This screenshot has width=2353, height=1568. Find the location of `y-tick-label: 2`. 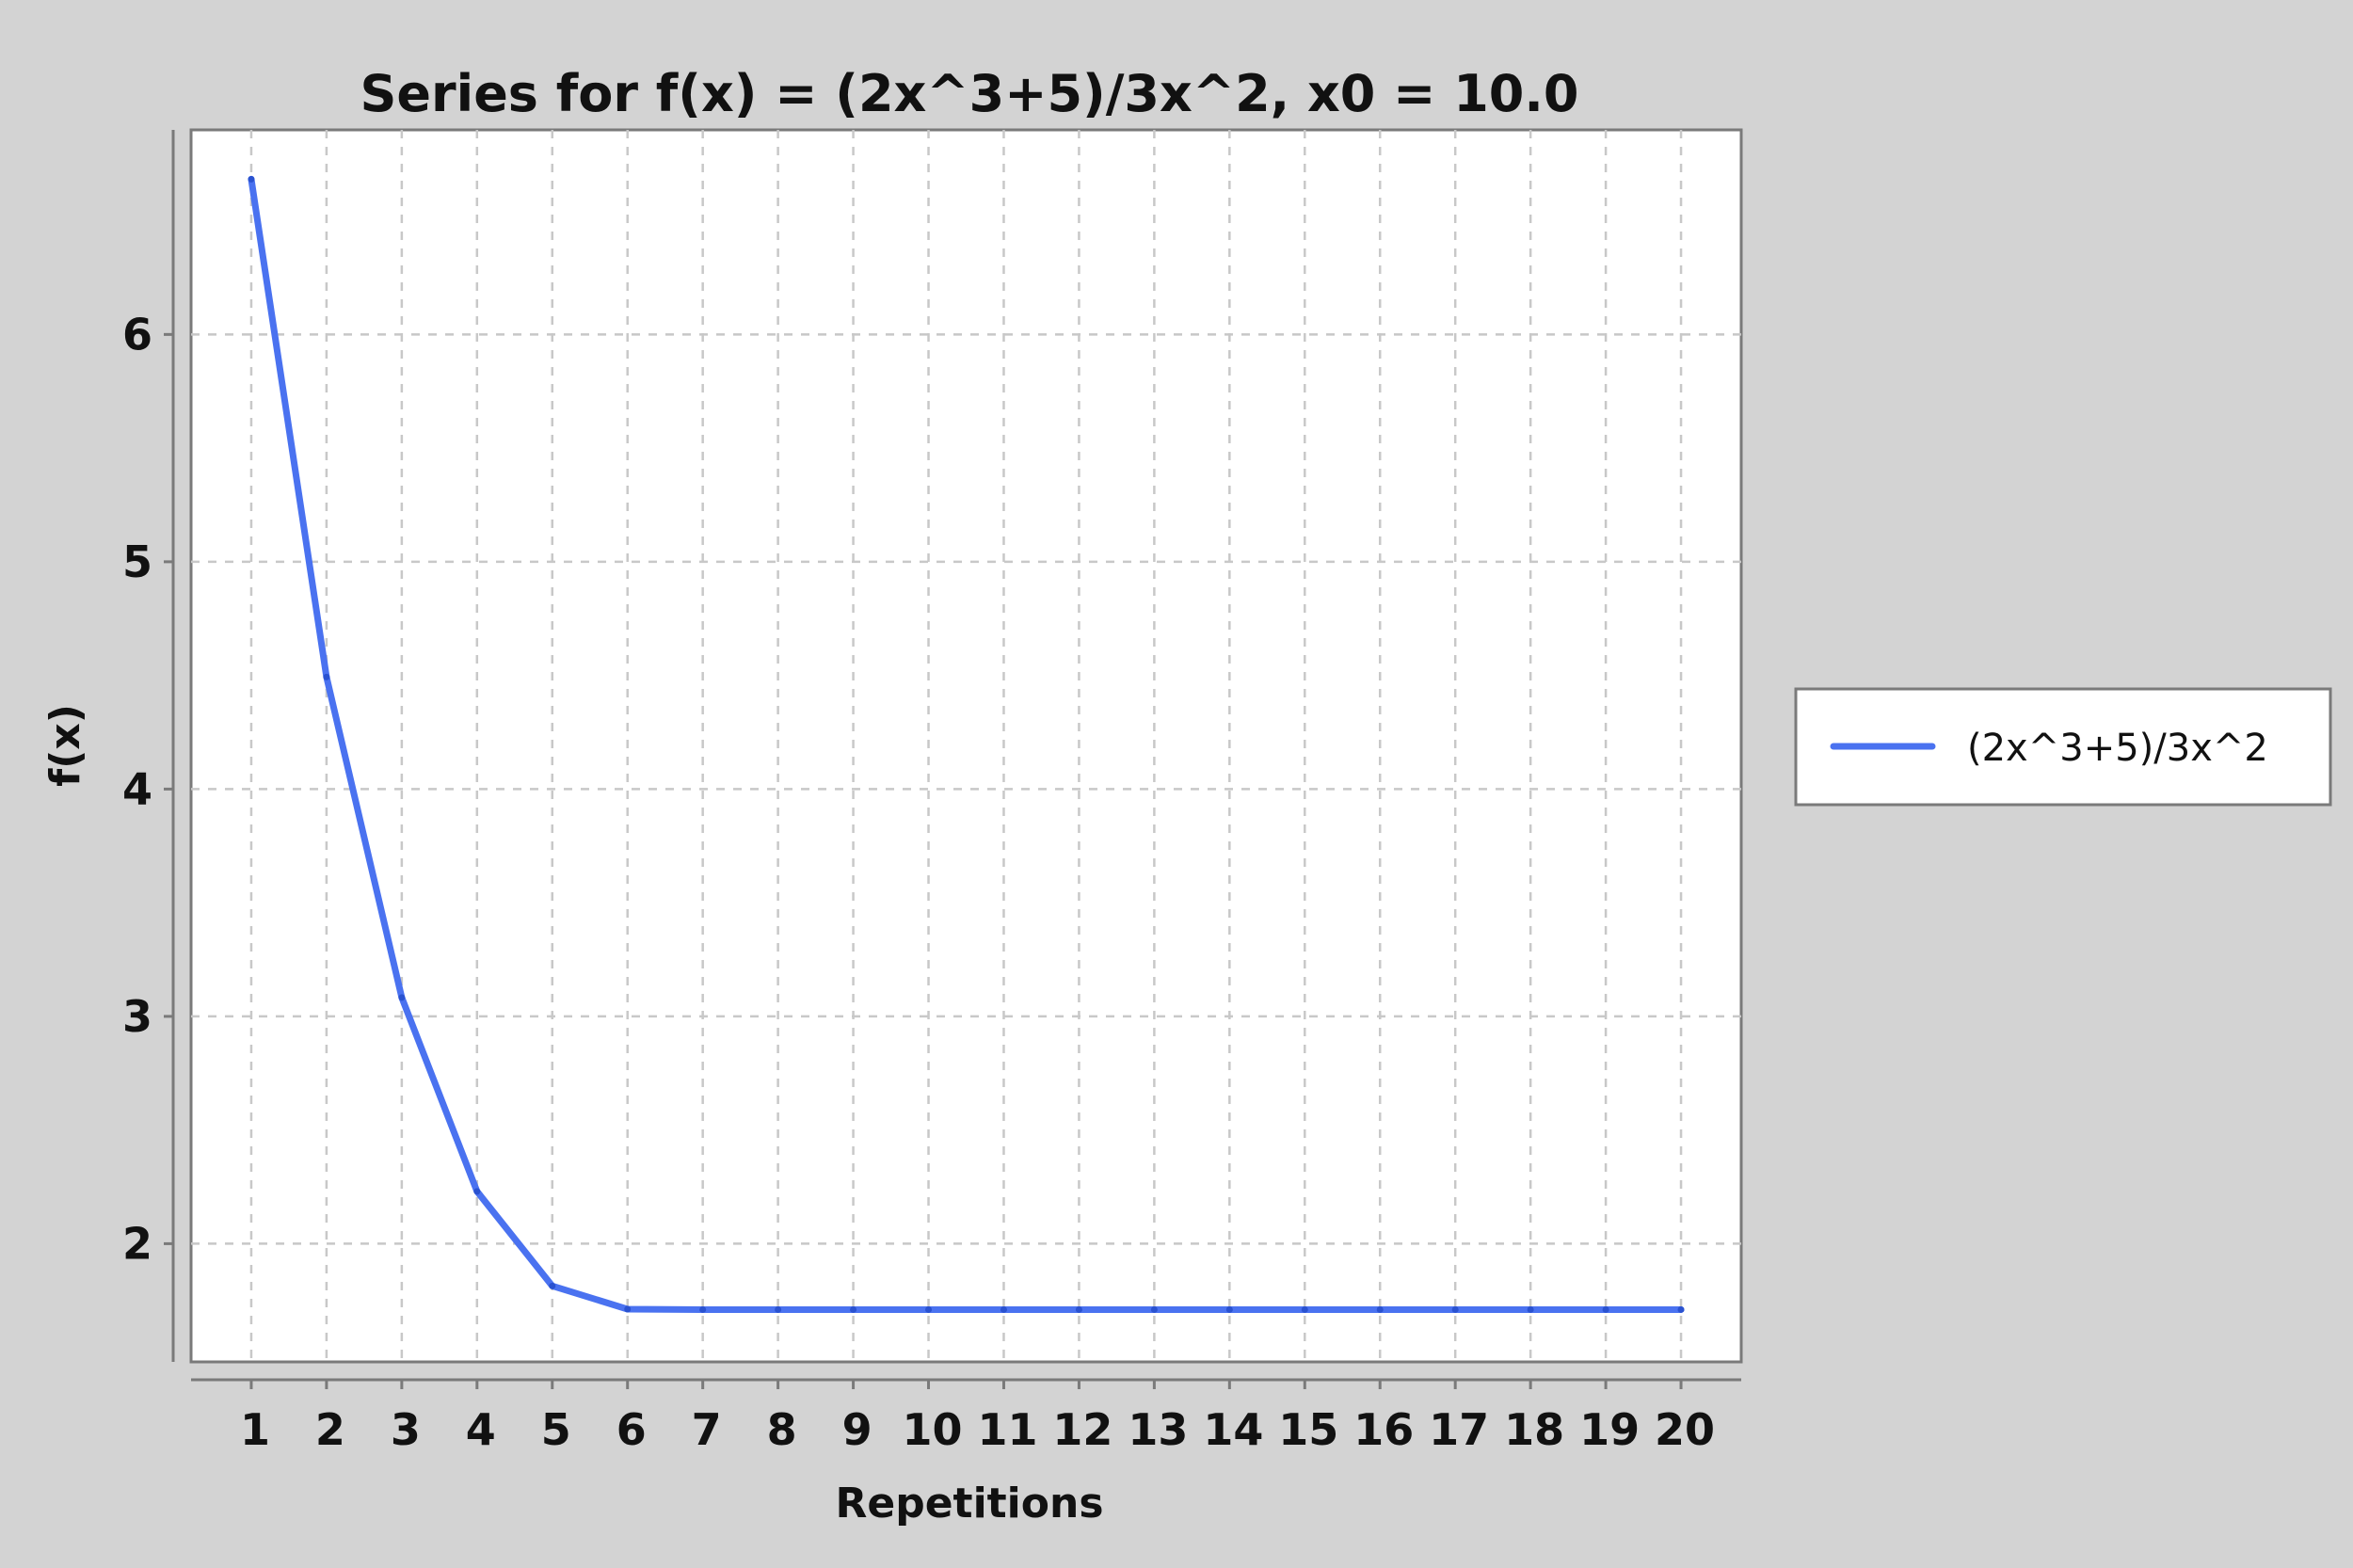

y-tick-label: 2 is located at coordinates (137, 1243).